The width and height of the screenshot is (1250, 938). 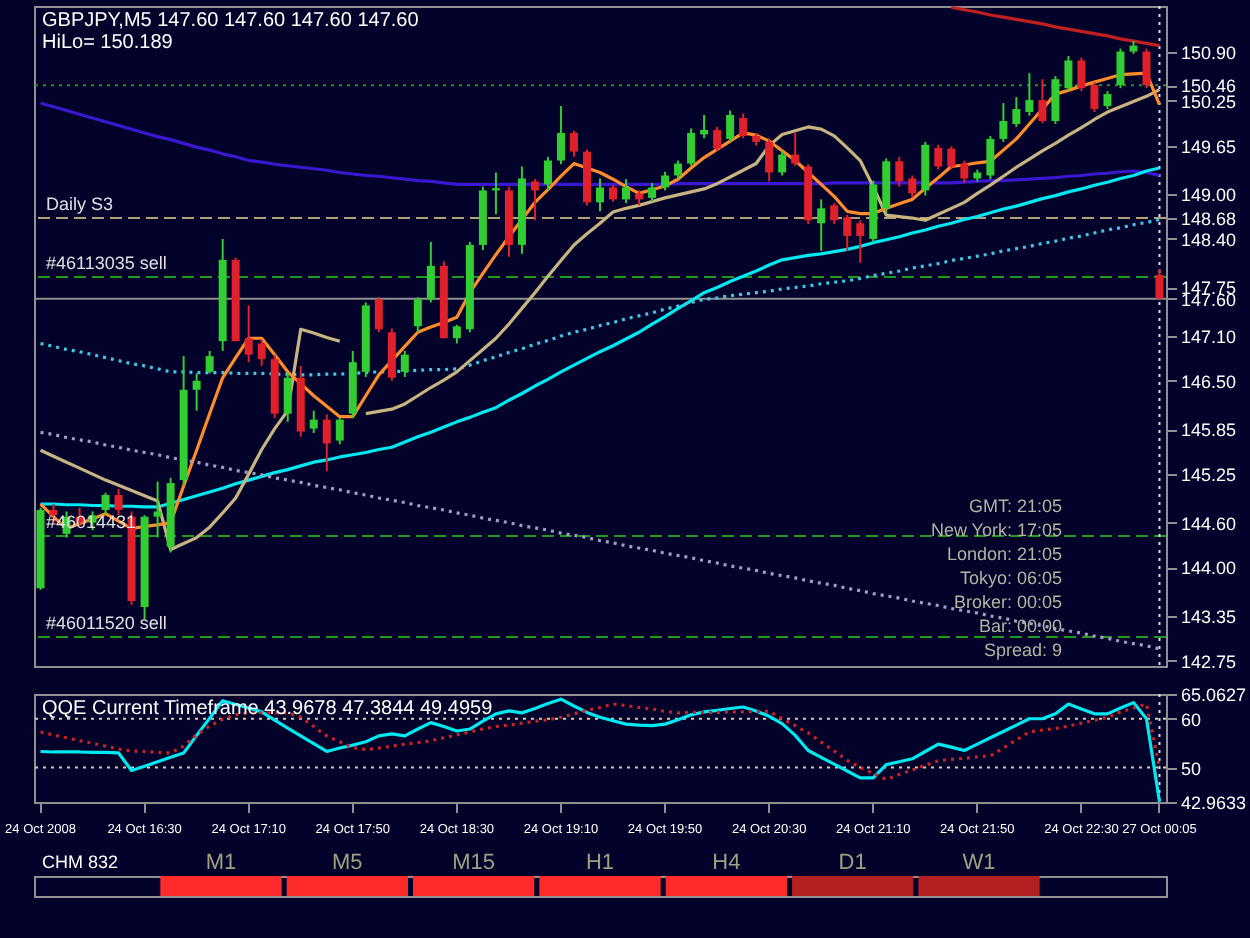 What do you see at coordinates (1191, 719) in the screenshot?
I see `y-tick-label: 60` at bounding box center [1191, 719].